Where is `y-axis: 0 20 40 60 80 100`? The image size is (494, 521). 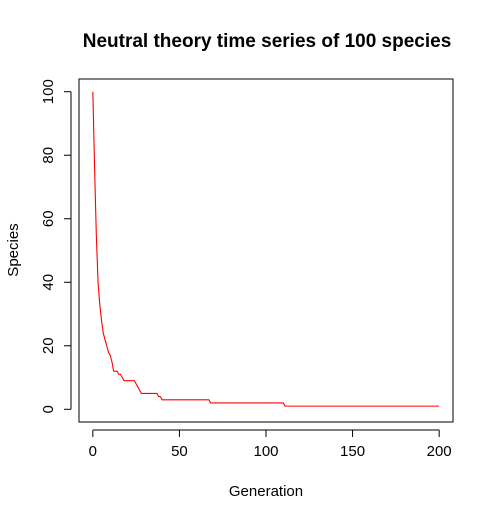
y-axis: 0 20 40 60 80 100 is located at coordinates (56, 246).